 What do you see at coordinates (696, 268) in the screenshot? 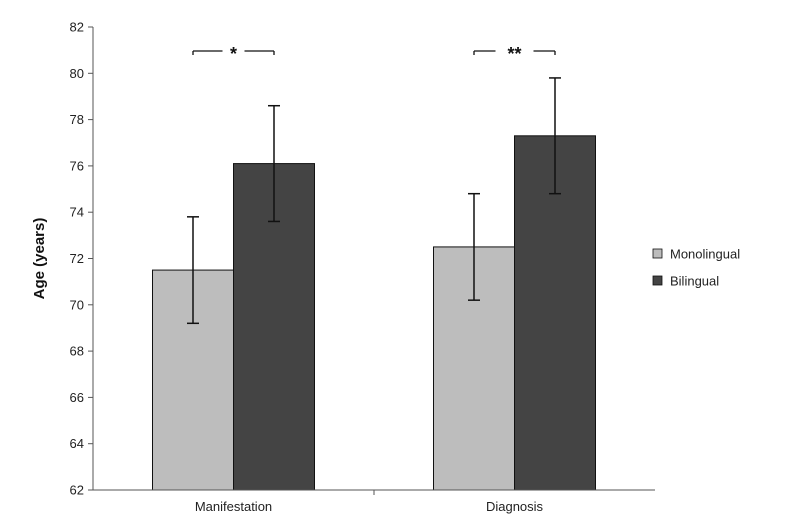
I see `legend: Monolingual Bilingual` at bounding box center [696, 268].